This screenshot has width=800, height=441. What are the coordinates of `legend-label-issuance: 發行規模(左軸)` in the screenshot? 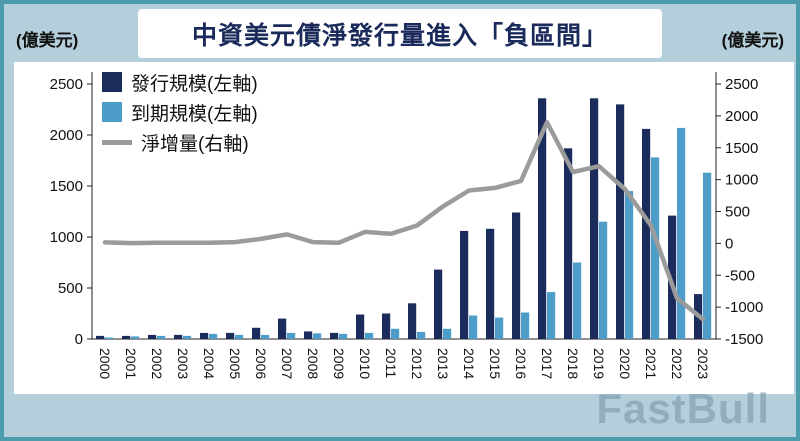 It's located at (194, 84).